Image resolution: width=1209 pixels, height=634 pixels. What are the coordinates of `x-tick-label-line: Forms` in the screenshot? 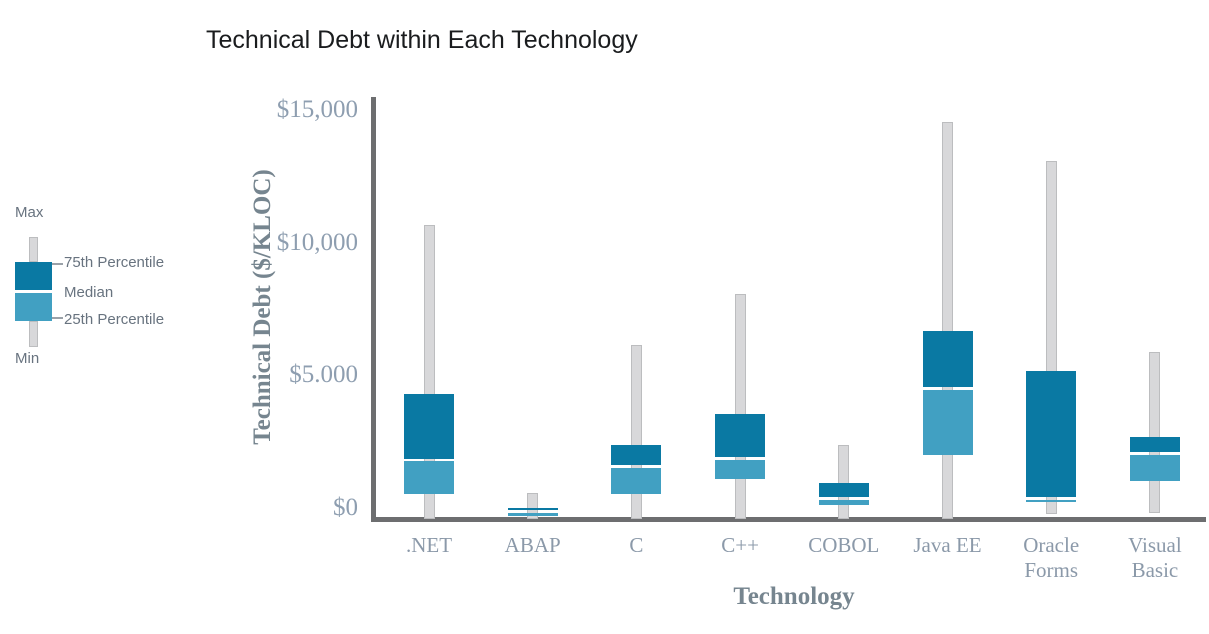 It's located at (1051, 570).